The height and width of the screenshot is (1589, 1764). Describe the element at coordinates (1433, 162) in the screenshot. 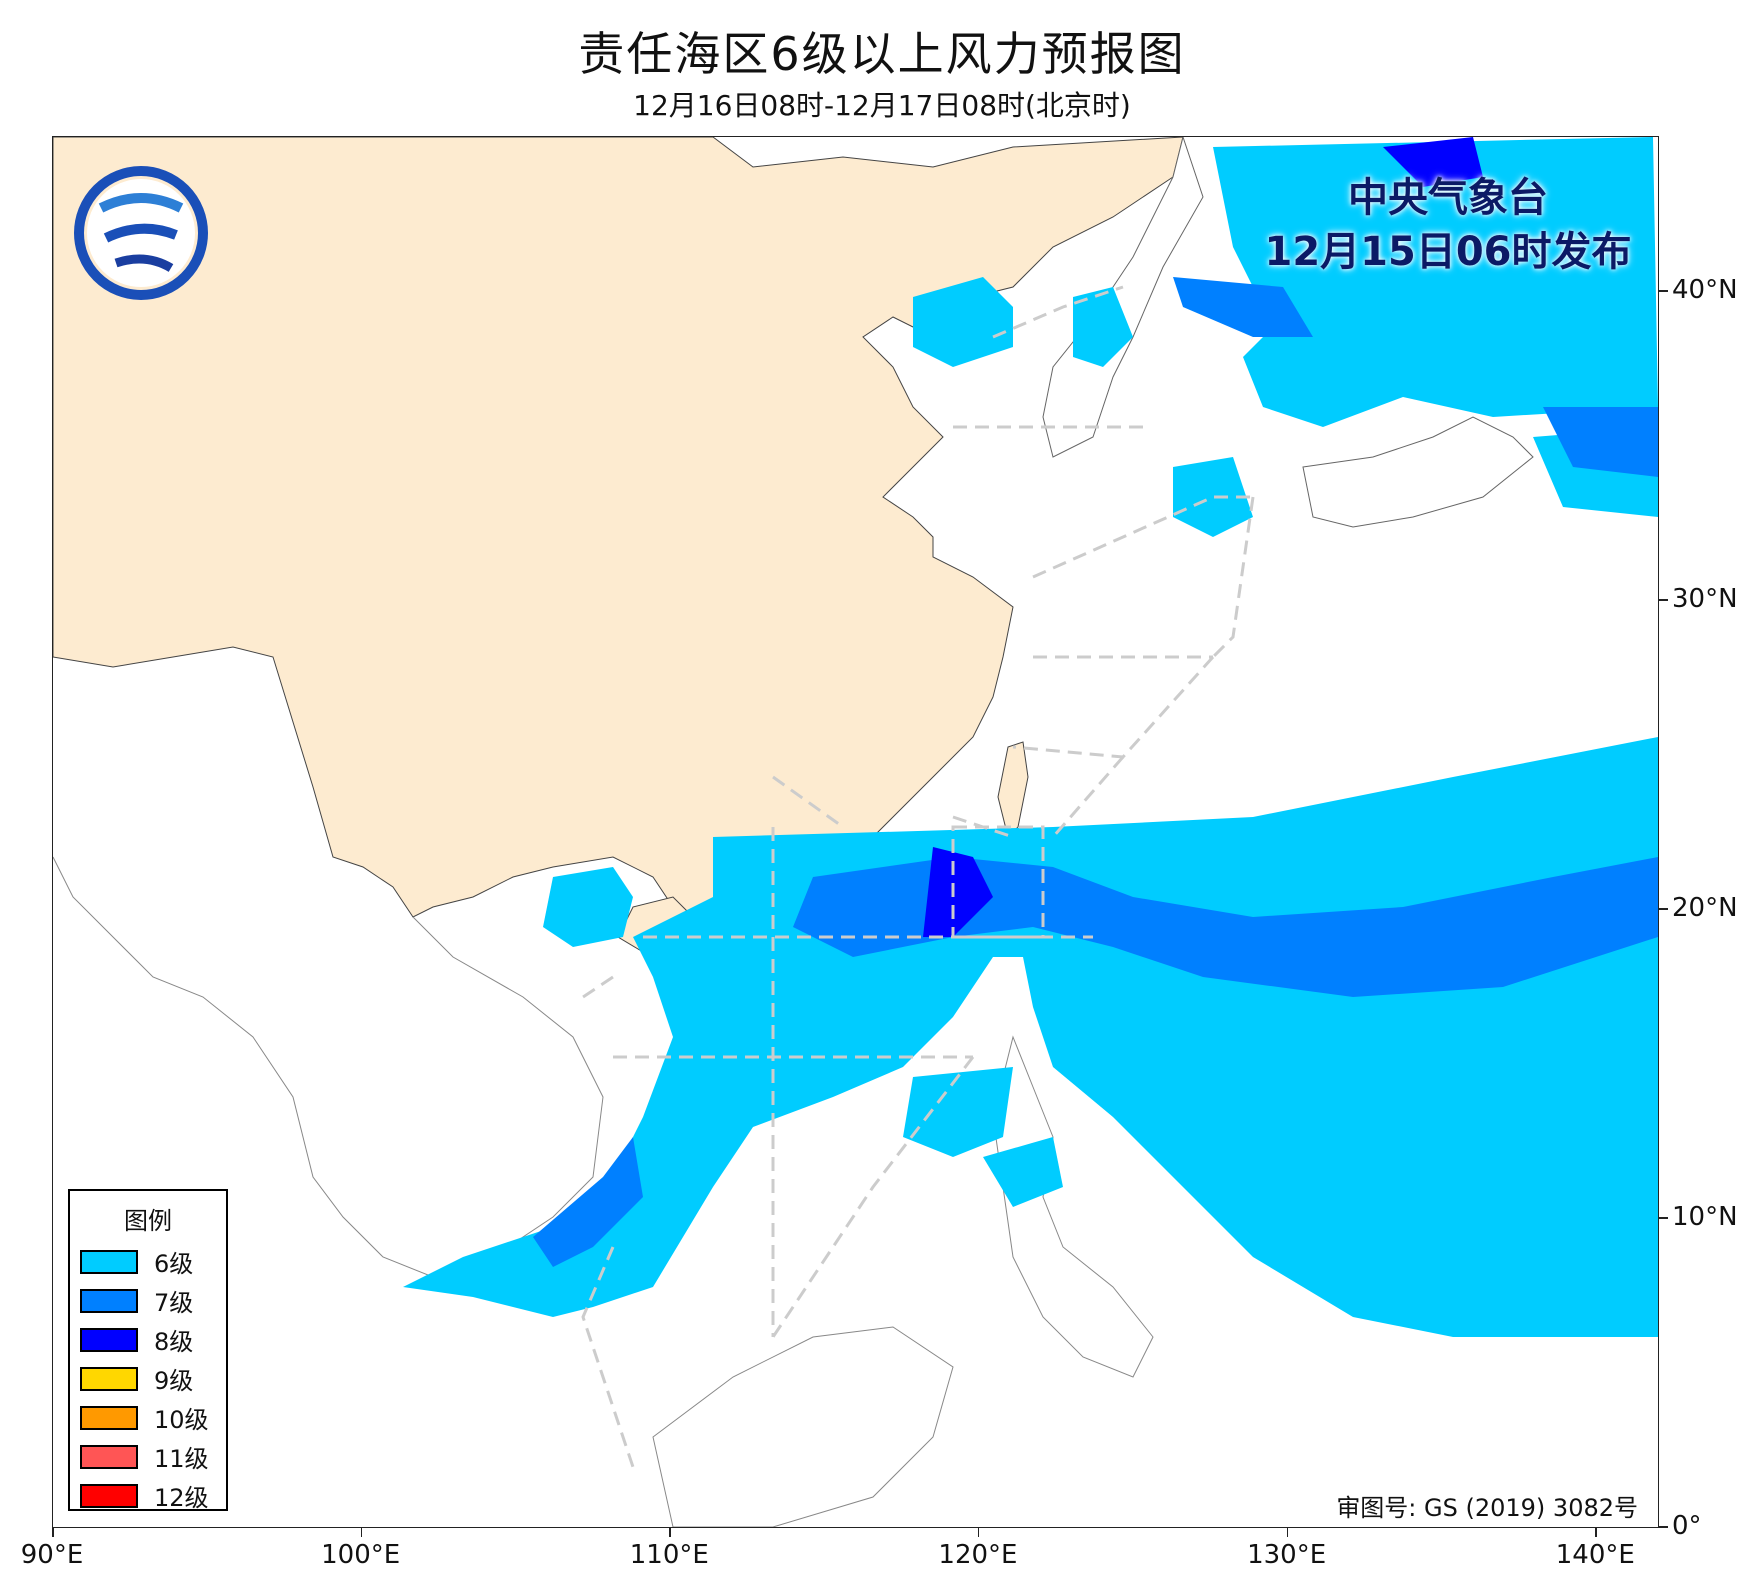

I see `wind-8-north` at that location.